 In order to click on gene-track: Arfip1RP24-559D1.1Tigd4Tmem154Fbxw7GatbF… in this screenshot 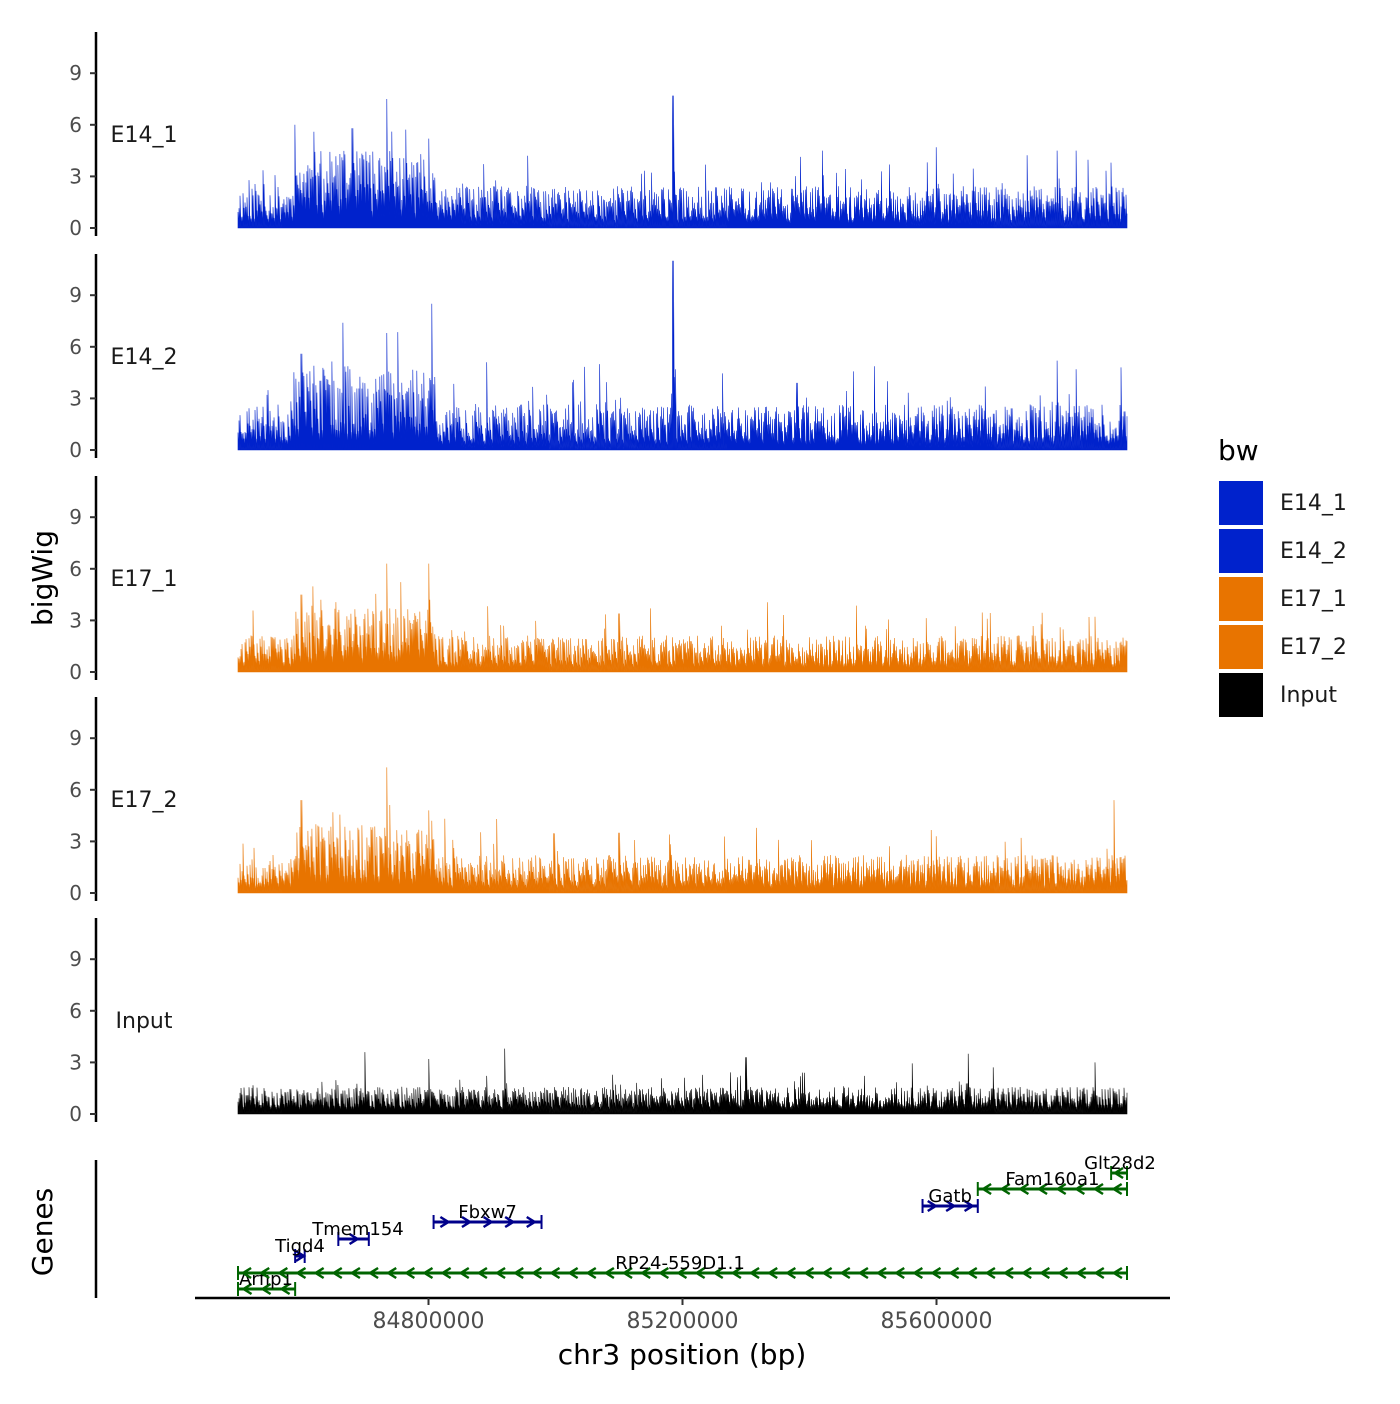, I will do `click(625, 1225)`.